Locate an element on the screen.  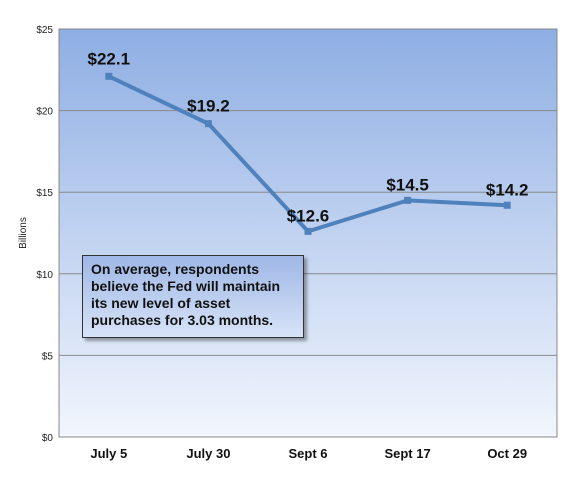
y-tick-label: $15 is located at coordinates (44, 193).